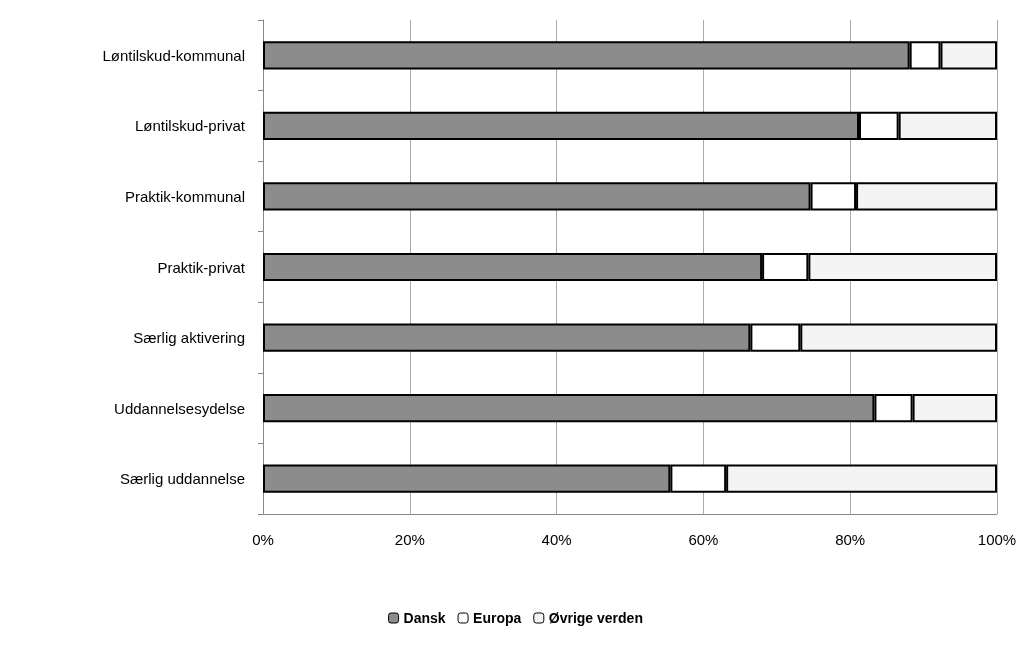 This screenshot has width=1031, height=646. Describe the element at coordinates (497, 618) in the screenshot. I see `legend-label: Europa` at that location.